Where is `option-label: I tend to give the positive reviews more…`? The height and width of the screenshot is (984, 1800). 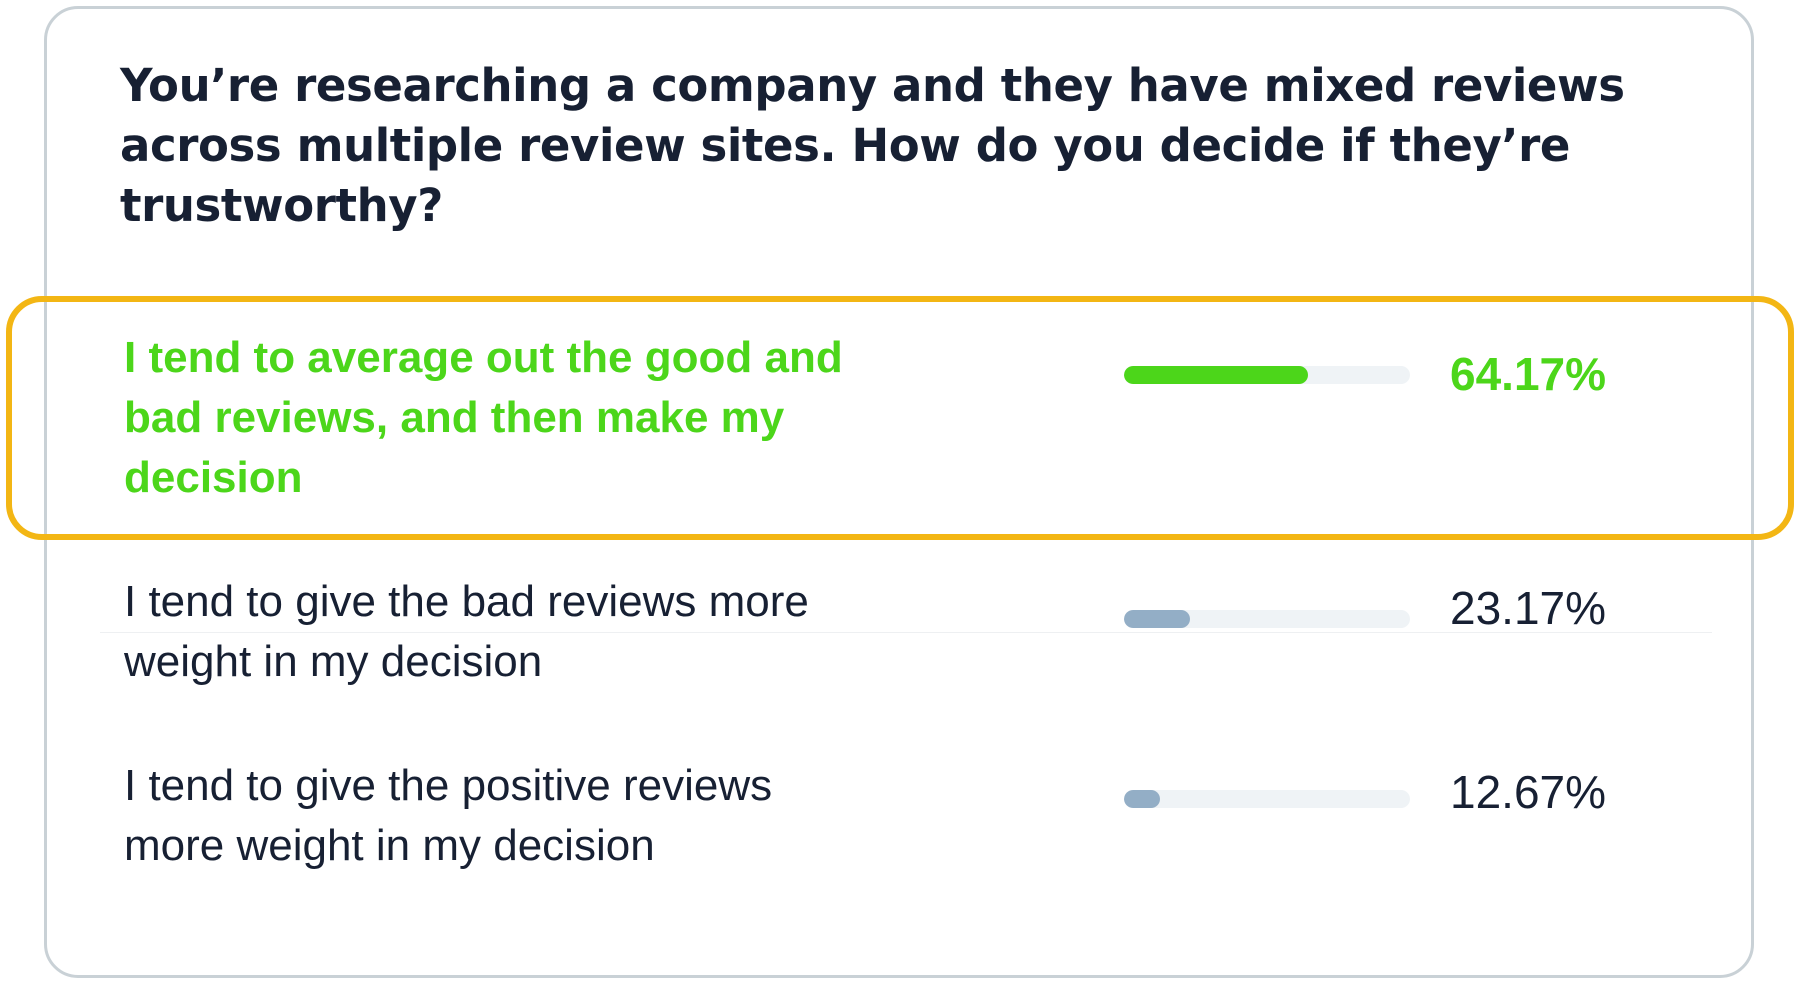 option-label: I tend to give the positive reviews more… is located at coordinates (448, 815).